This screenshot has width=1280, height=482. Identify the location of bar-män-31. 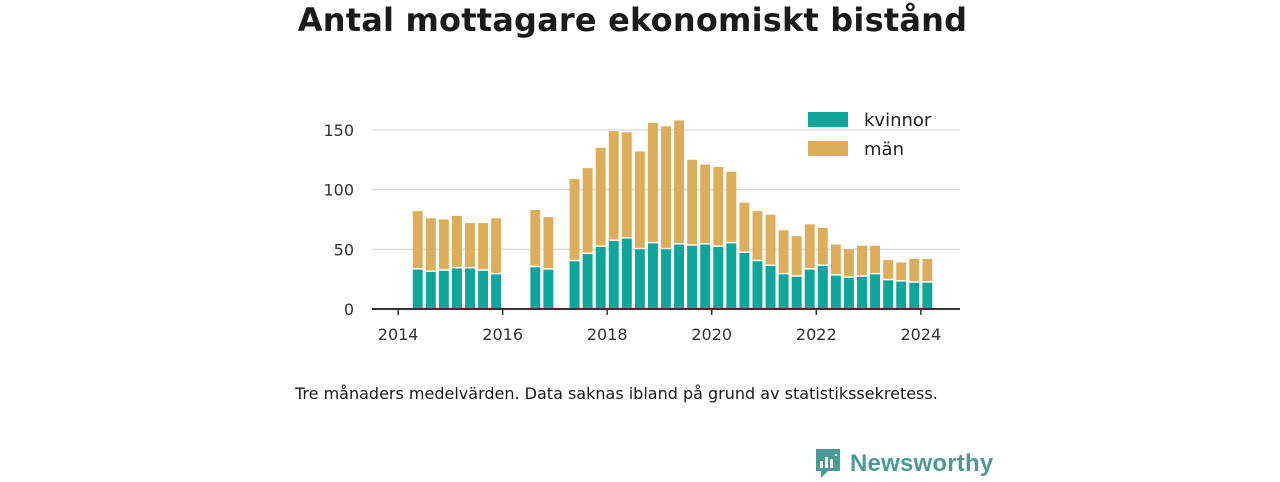
(862, 260).